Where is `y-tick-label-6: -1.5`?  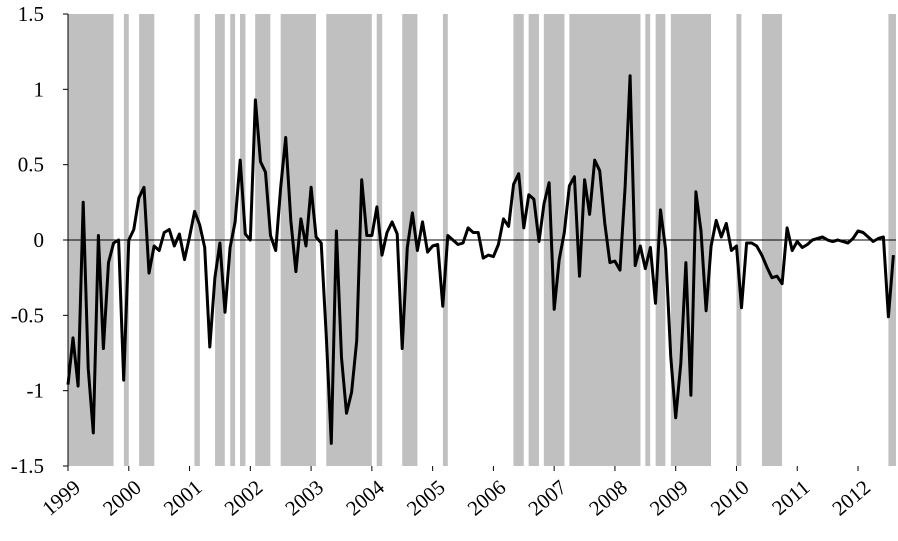 y-tick-label-6: -1.5 is located at coordinates (27, 466).